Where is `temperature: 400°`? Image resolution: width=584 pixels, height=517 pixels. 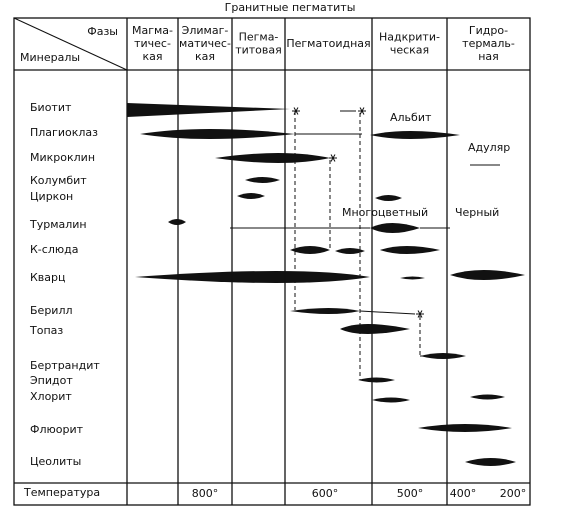 temperature: 400° is located at coordinates (463, 493).